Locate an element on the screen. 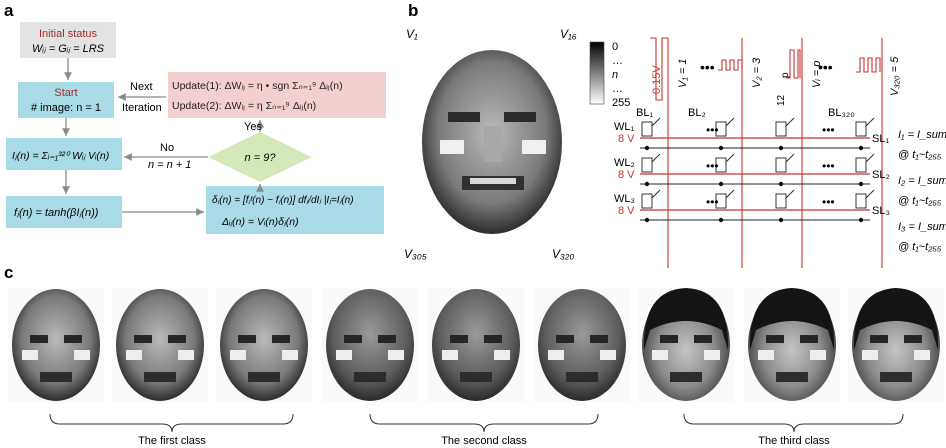 The height and width of the screenshot is (448, 946). increment-label: n = n + 1 is located at coordinates (169, 165).